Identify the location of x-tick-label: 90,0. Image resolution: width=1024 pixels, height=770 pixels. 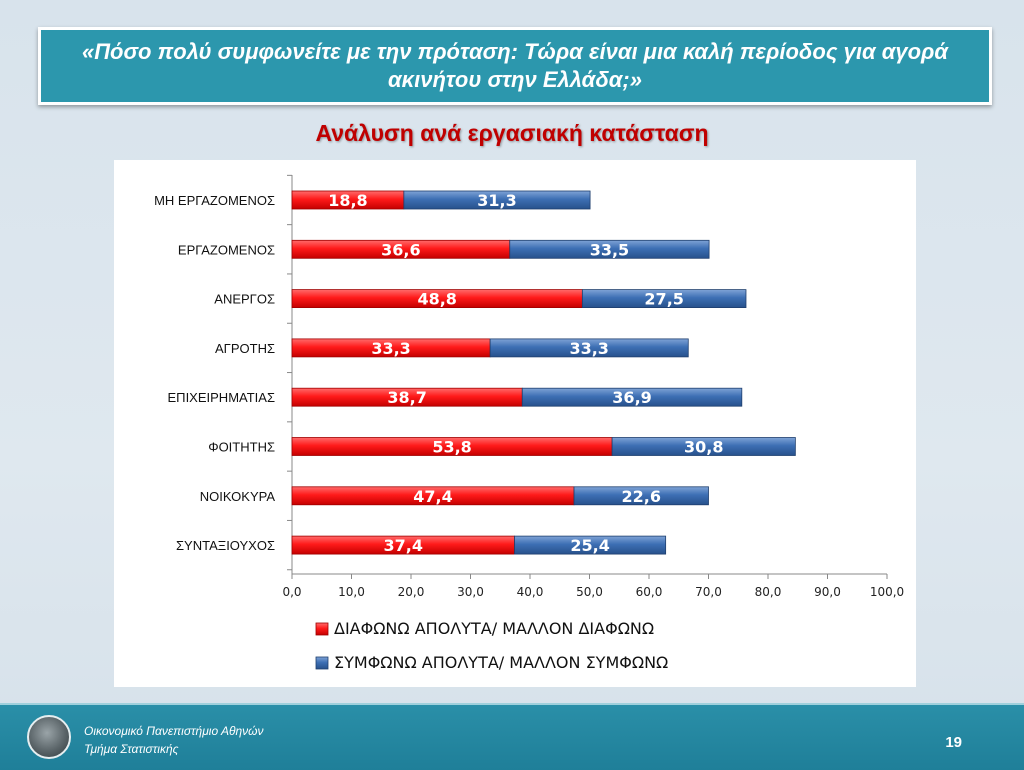
(827, 592).